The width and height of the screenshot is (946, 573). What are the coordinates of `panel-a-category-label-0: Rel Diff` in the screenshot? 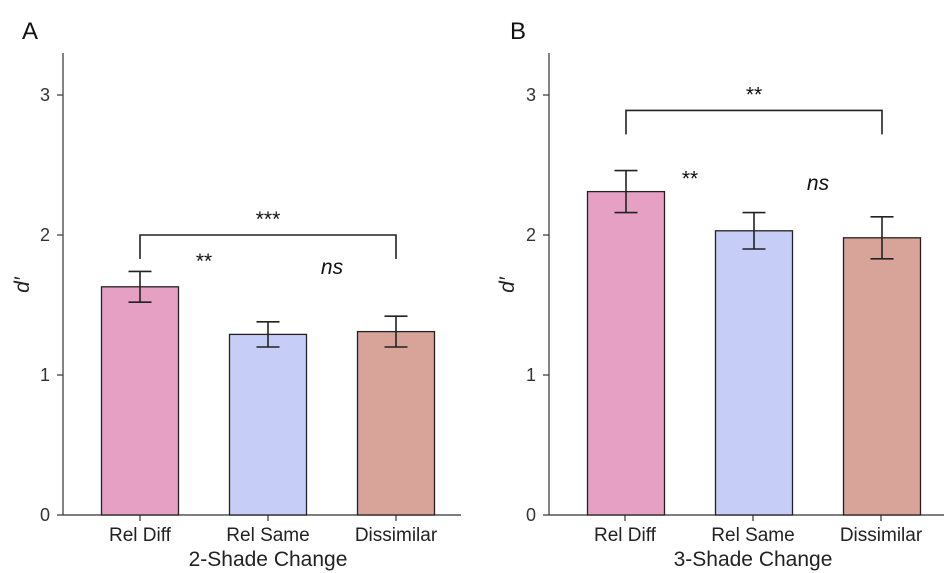 It's located at (140, 535).